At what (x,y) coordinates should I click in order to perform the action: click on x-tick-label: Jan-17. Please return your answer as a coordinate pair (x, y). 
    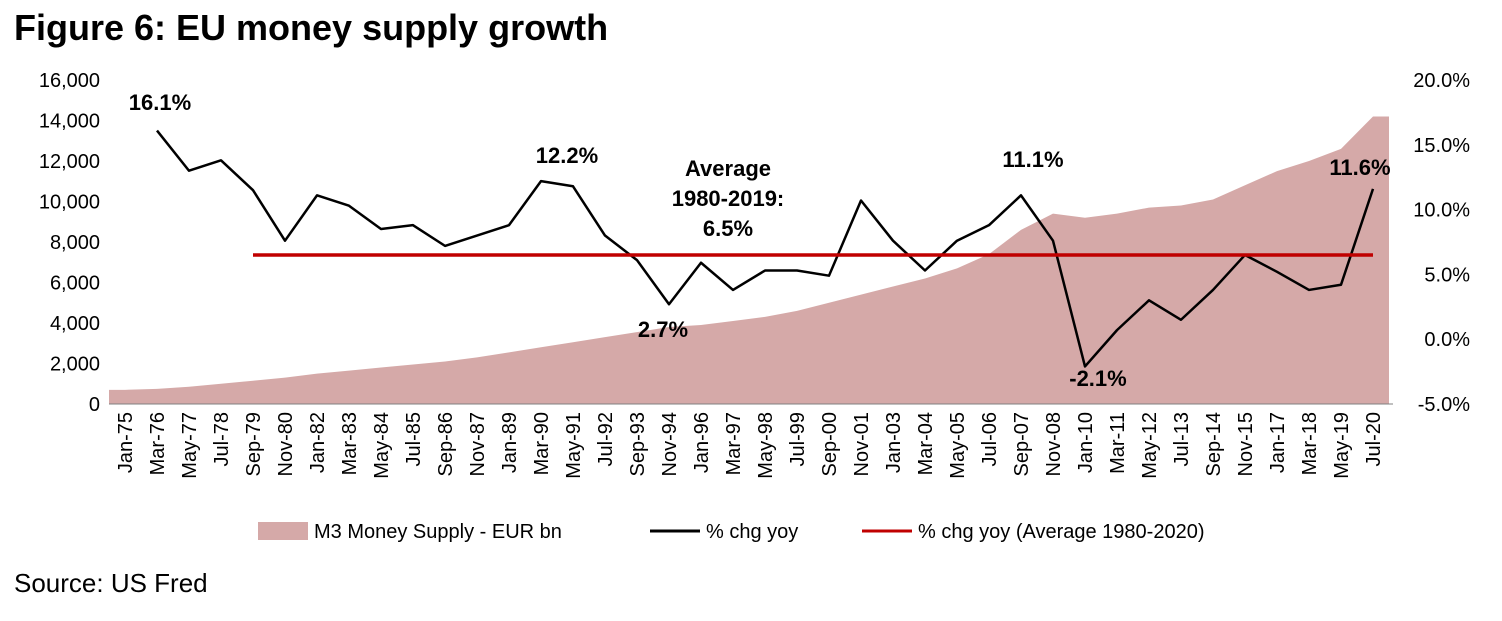
    Looking at the image, I should click on (1278, 442).